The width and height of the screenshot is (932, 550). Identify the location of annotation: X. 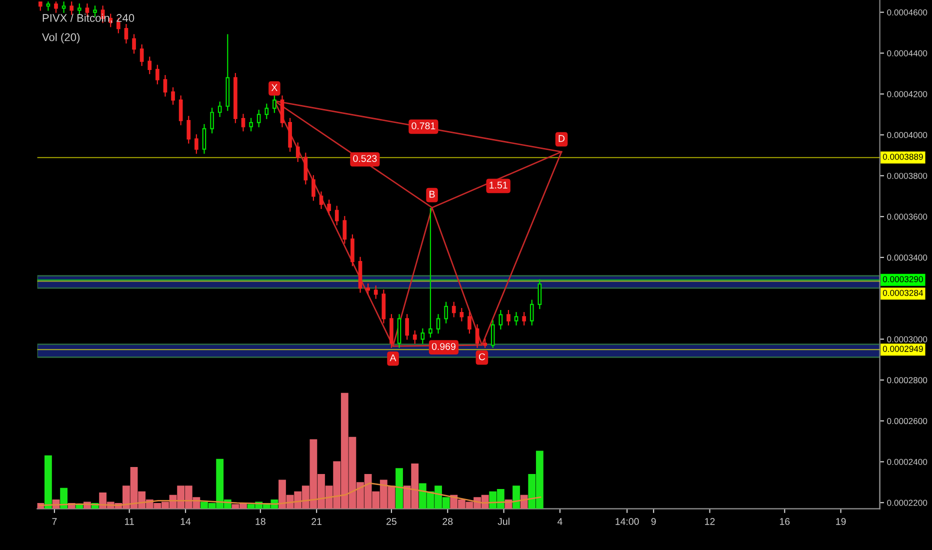
(274, 87).